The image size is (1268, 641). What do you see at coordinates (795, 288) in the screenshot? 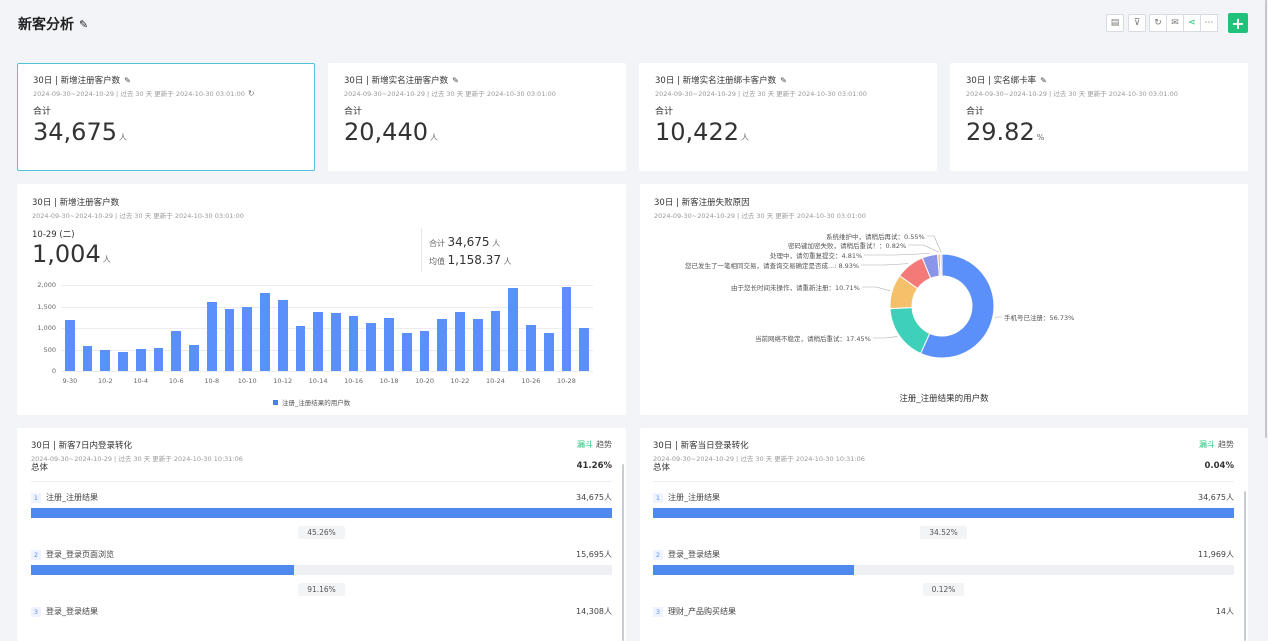
I see `pie-slice-label: 由于您长时间未操作，请重新注册：10.71%` at bounding box center [795, 288].